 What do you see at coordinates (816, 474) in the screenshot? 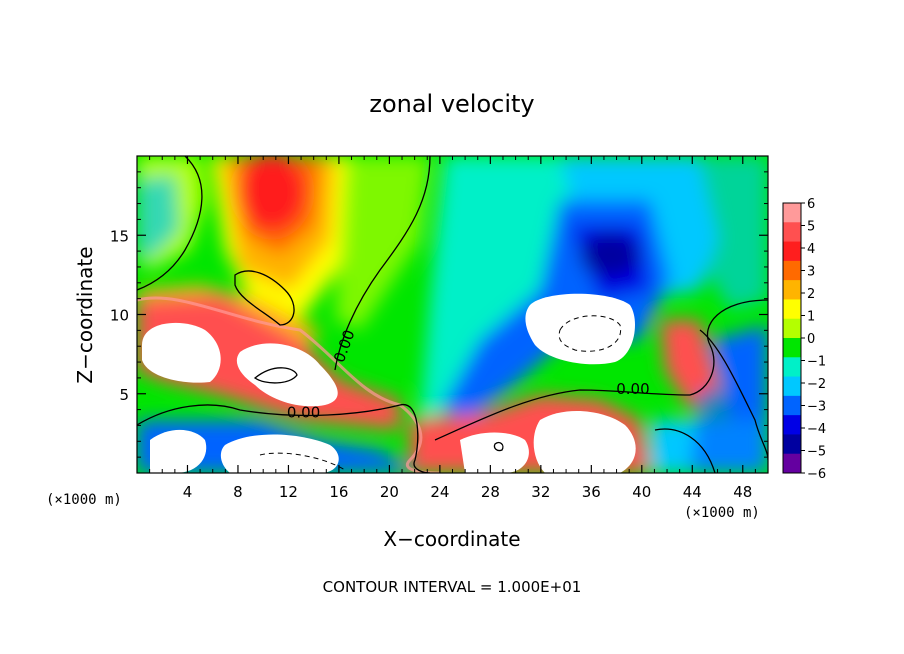
I see `colorbar-tick-label: −6` at bounding box center [816, 474].